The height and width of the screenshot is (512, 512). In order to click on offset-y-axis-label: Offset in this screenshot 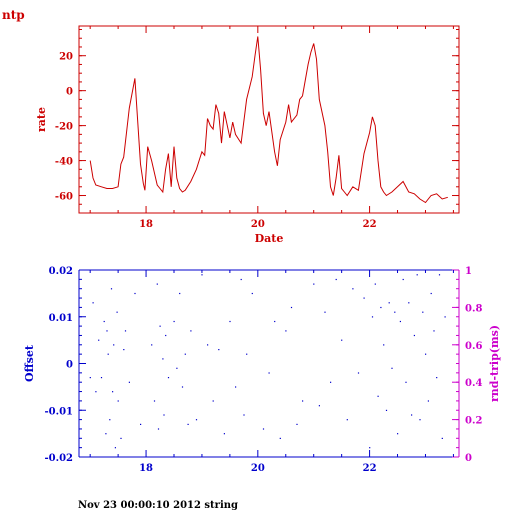, I will do `click(29, 363)`.